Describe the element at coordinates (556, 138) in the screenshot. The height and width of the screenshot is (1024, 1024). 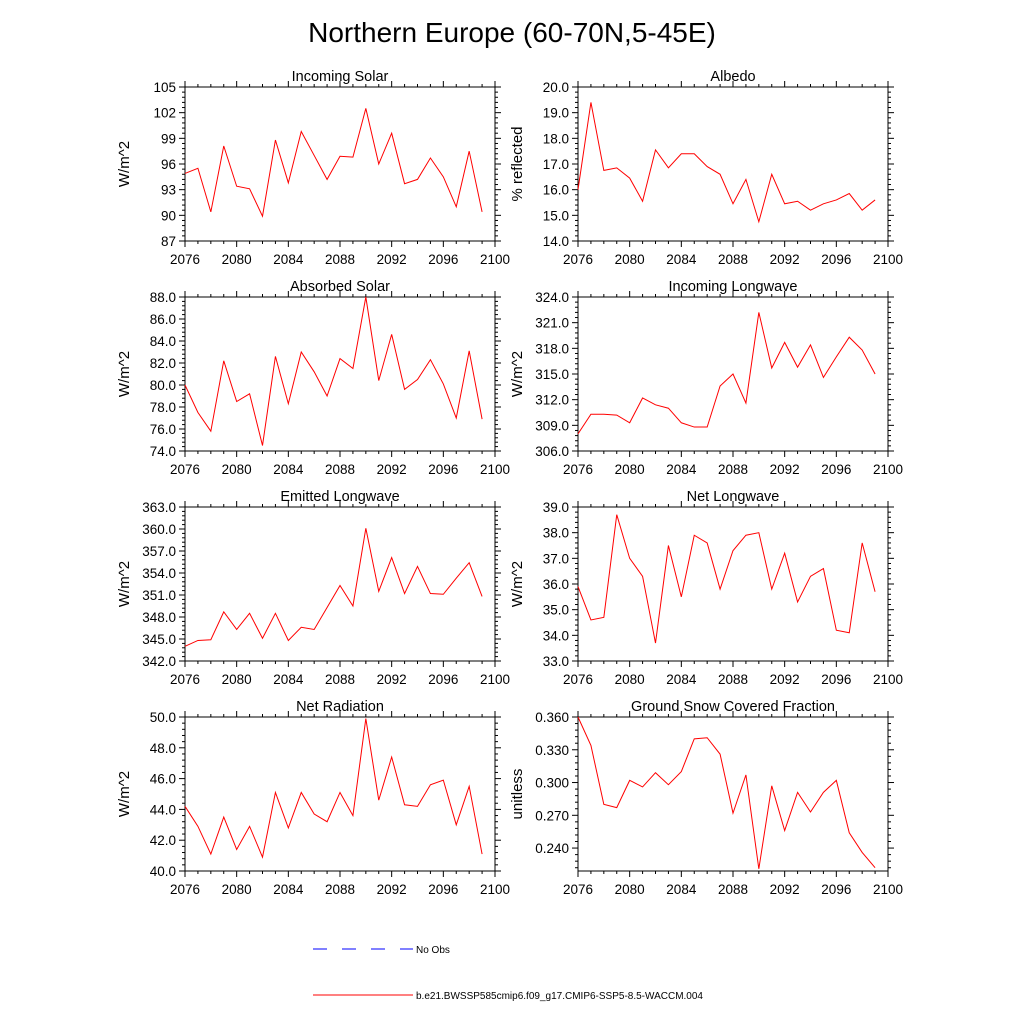
I see `y-tick-label: 18.0` at that location.